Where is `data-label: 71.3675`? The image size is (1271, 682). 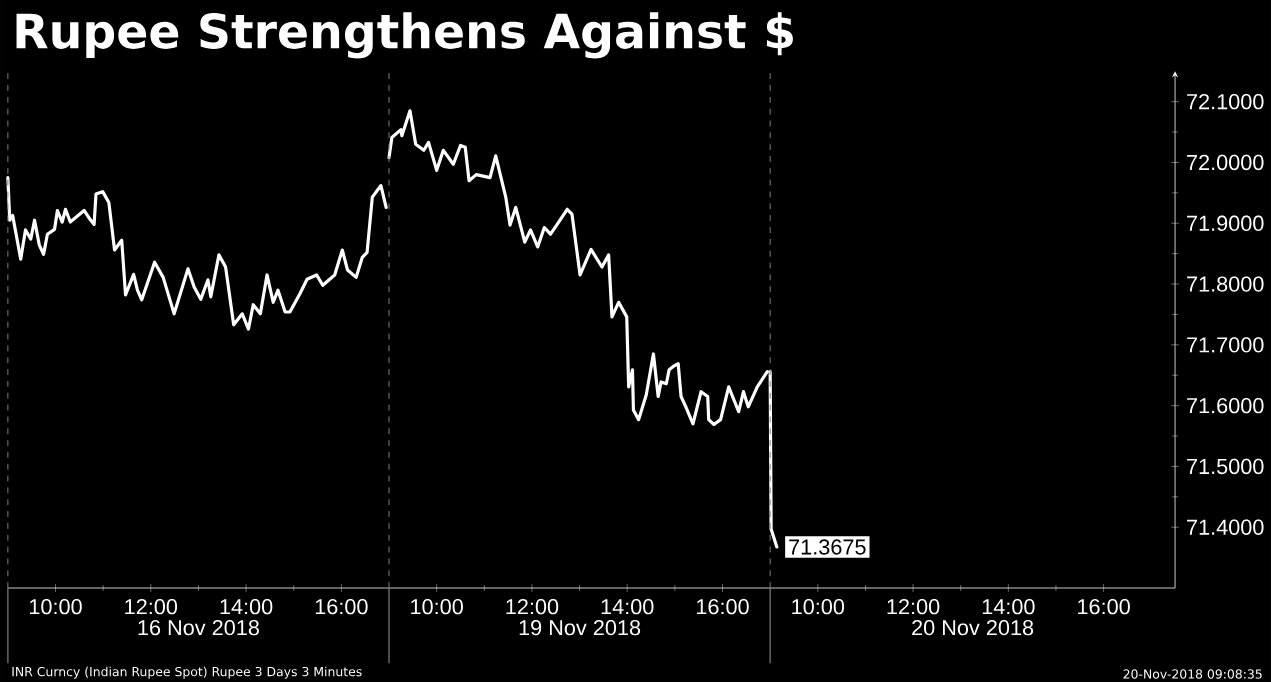 data-label: 71.3675 is located at coordinates (827, 547).